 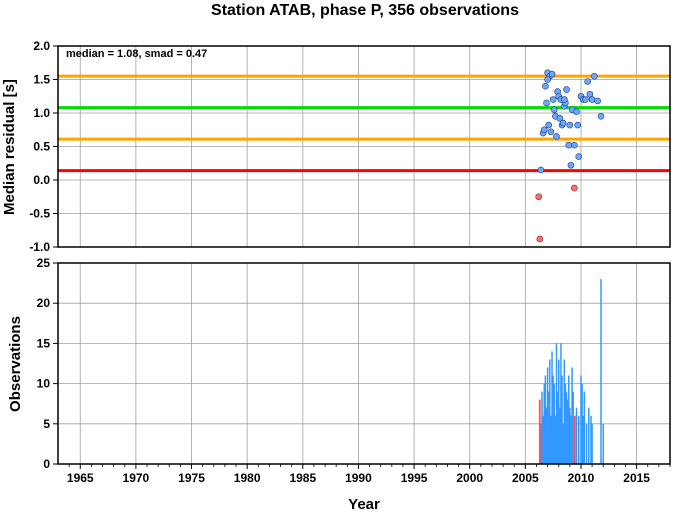 What do you see at coordinates (41, 80) in the screenshot?
I see `y-tick-label: 1.5` at bounding box center [41, 80].